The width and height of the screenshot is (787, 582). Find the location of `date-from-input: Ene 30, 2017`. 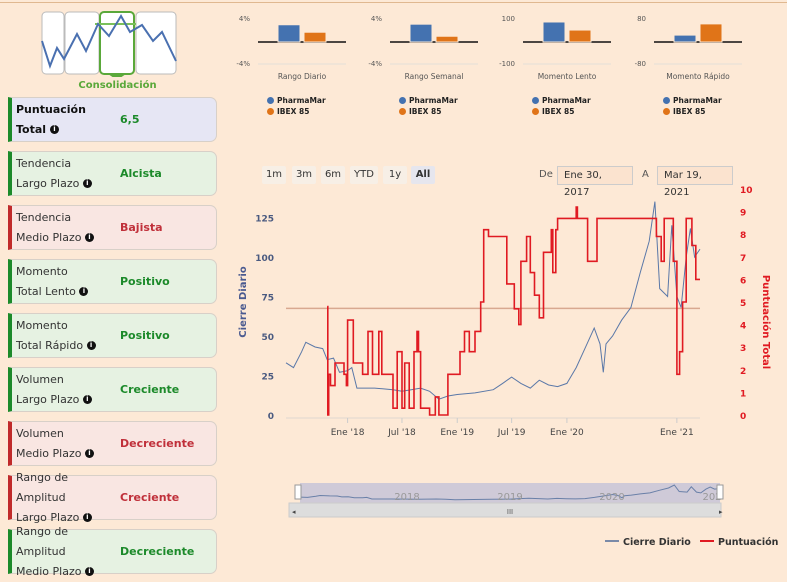

date-from-input: Ene 30, 2017 is located at coordinates (595, 182).